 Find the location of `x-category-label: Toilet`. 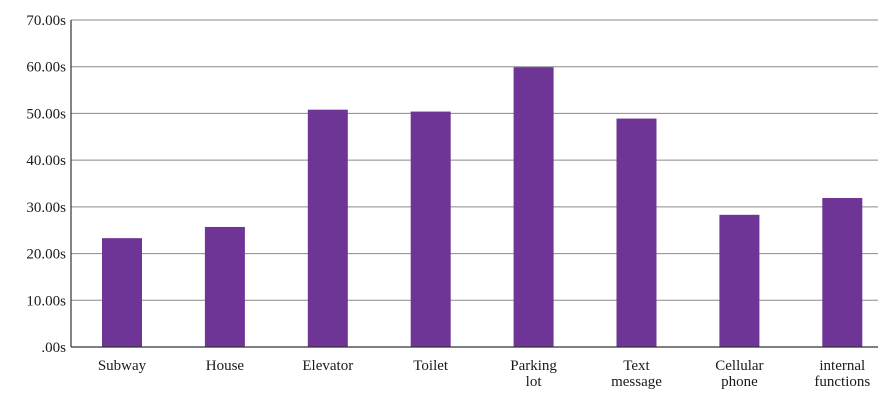

x-category-label: Toilet is located at coordinates (431, 366).